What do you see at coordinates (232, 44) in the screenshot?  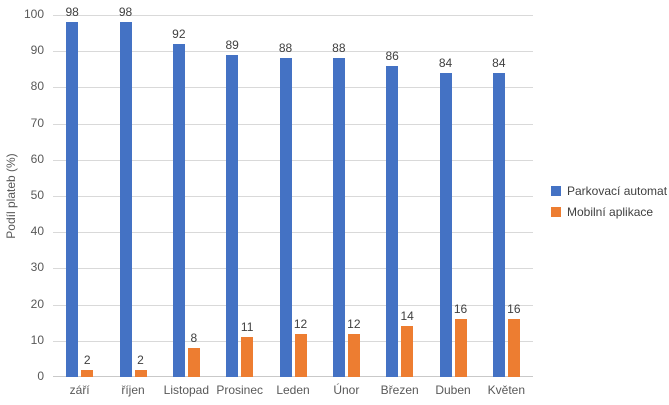 I see `data-label: 89` at bounding box center [232, 44].